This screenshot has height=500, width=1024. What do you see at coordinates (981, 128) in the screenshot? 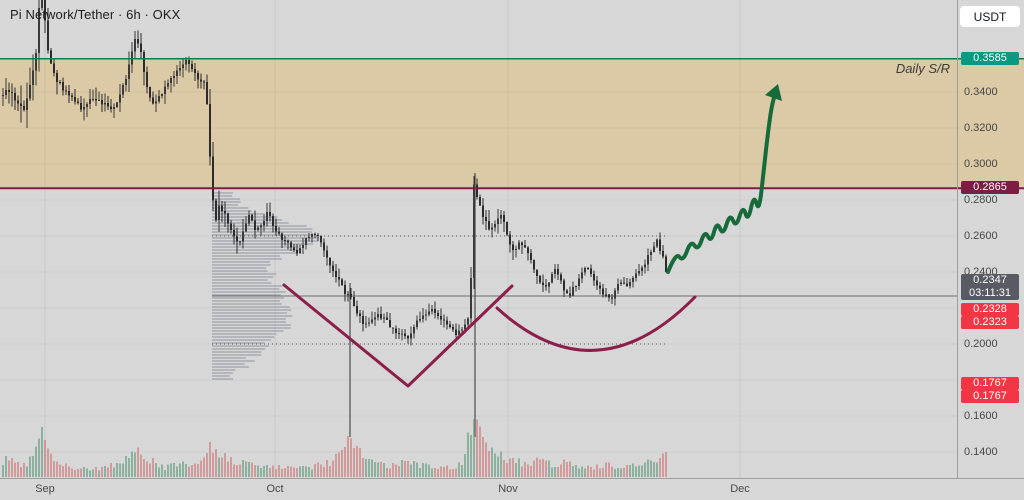
I see `price-tick: 0.3200` at bounding box center [981, 128].